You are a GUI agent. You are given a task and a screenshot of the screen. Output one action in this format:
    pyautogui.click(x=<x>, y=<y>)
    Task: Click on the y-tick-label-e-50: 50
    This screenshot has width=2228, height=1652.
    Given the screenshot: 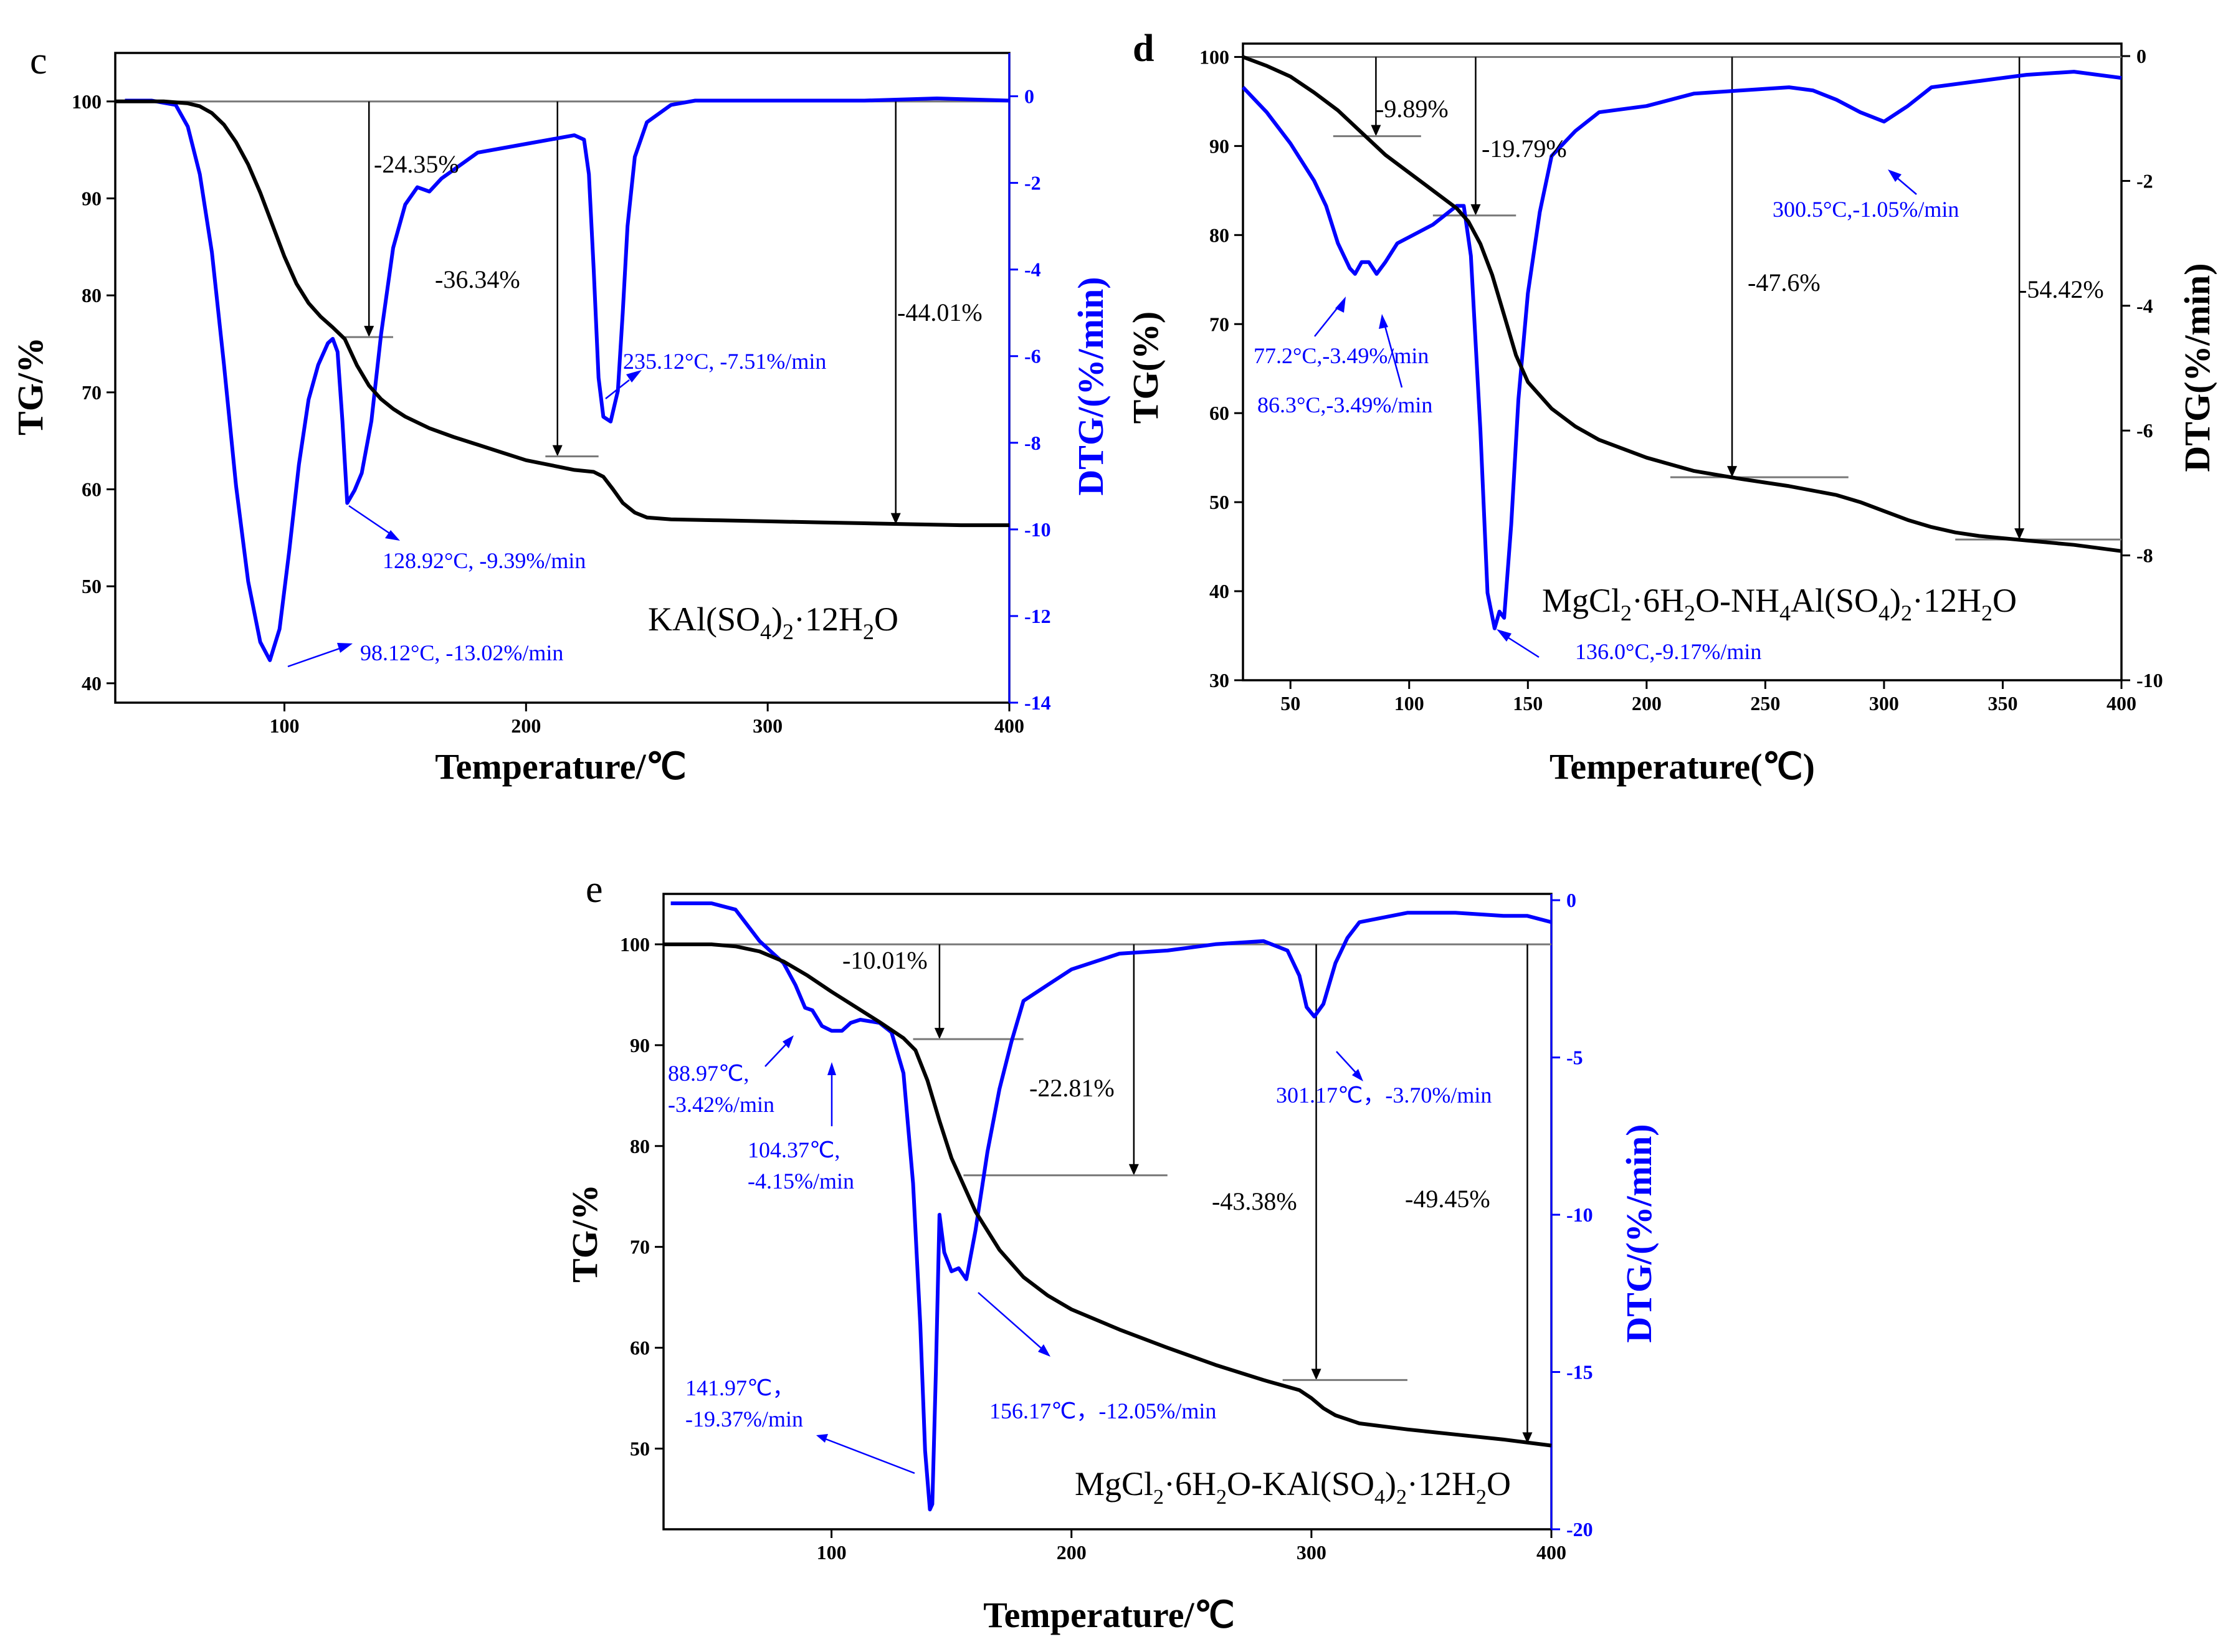 What is the action you would take?
    pyautogui.click(x=640, y=1449)
    